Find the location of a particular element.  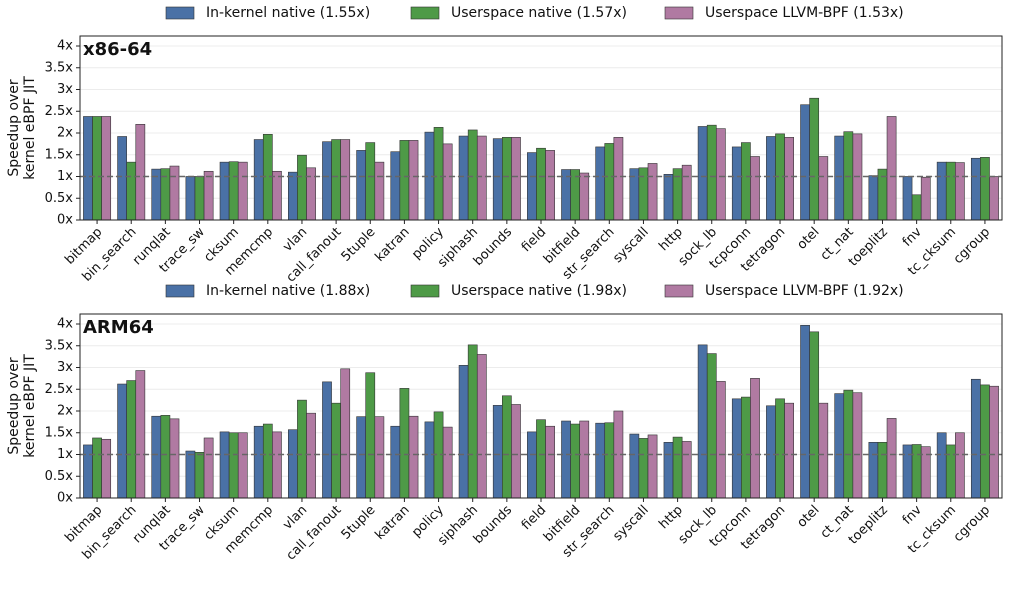

legend-label: Userspace LLVM-BPF (1.53x) is located at coordinates (804, 13).